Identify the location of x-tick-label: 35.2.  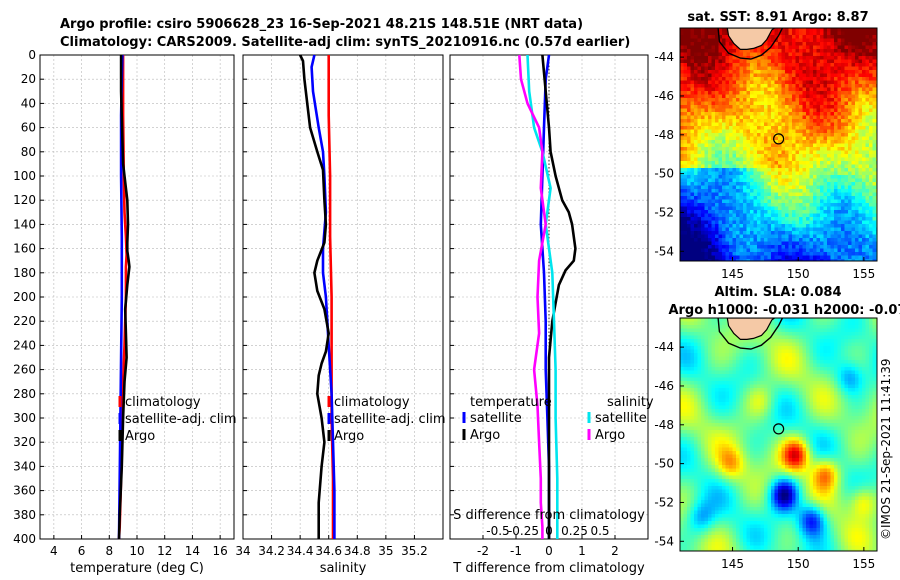
(414, 551).